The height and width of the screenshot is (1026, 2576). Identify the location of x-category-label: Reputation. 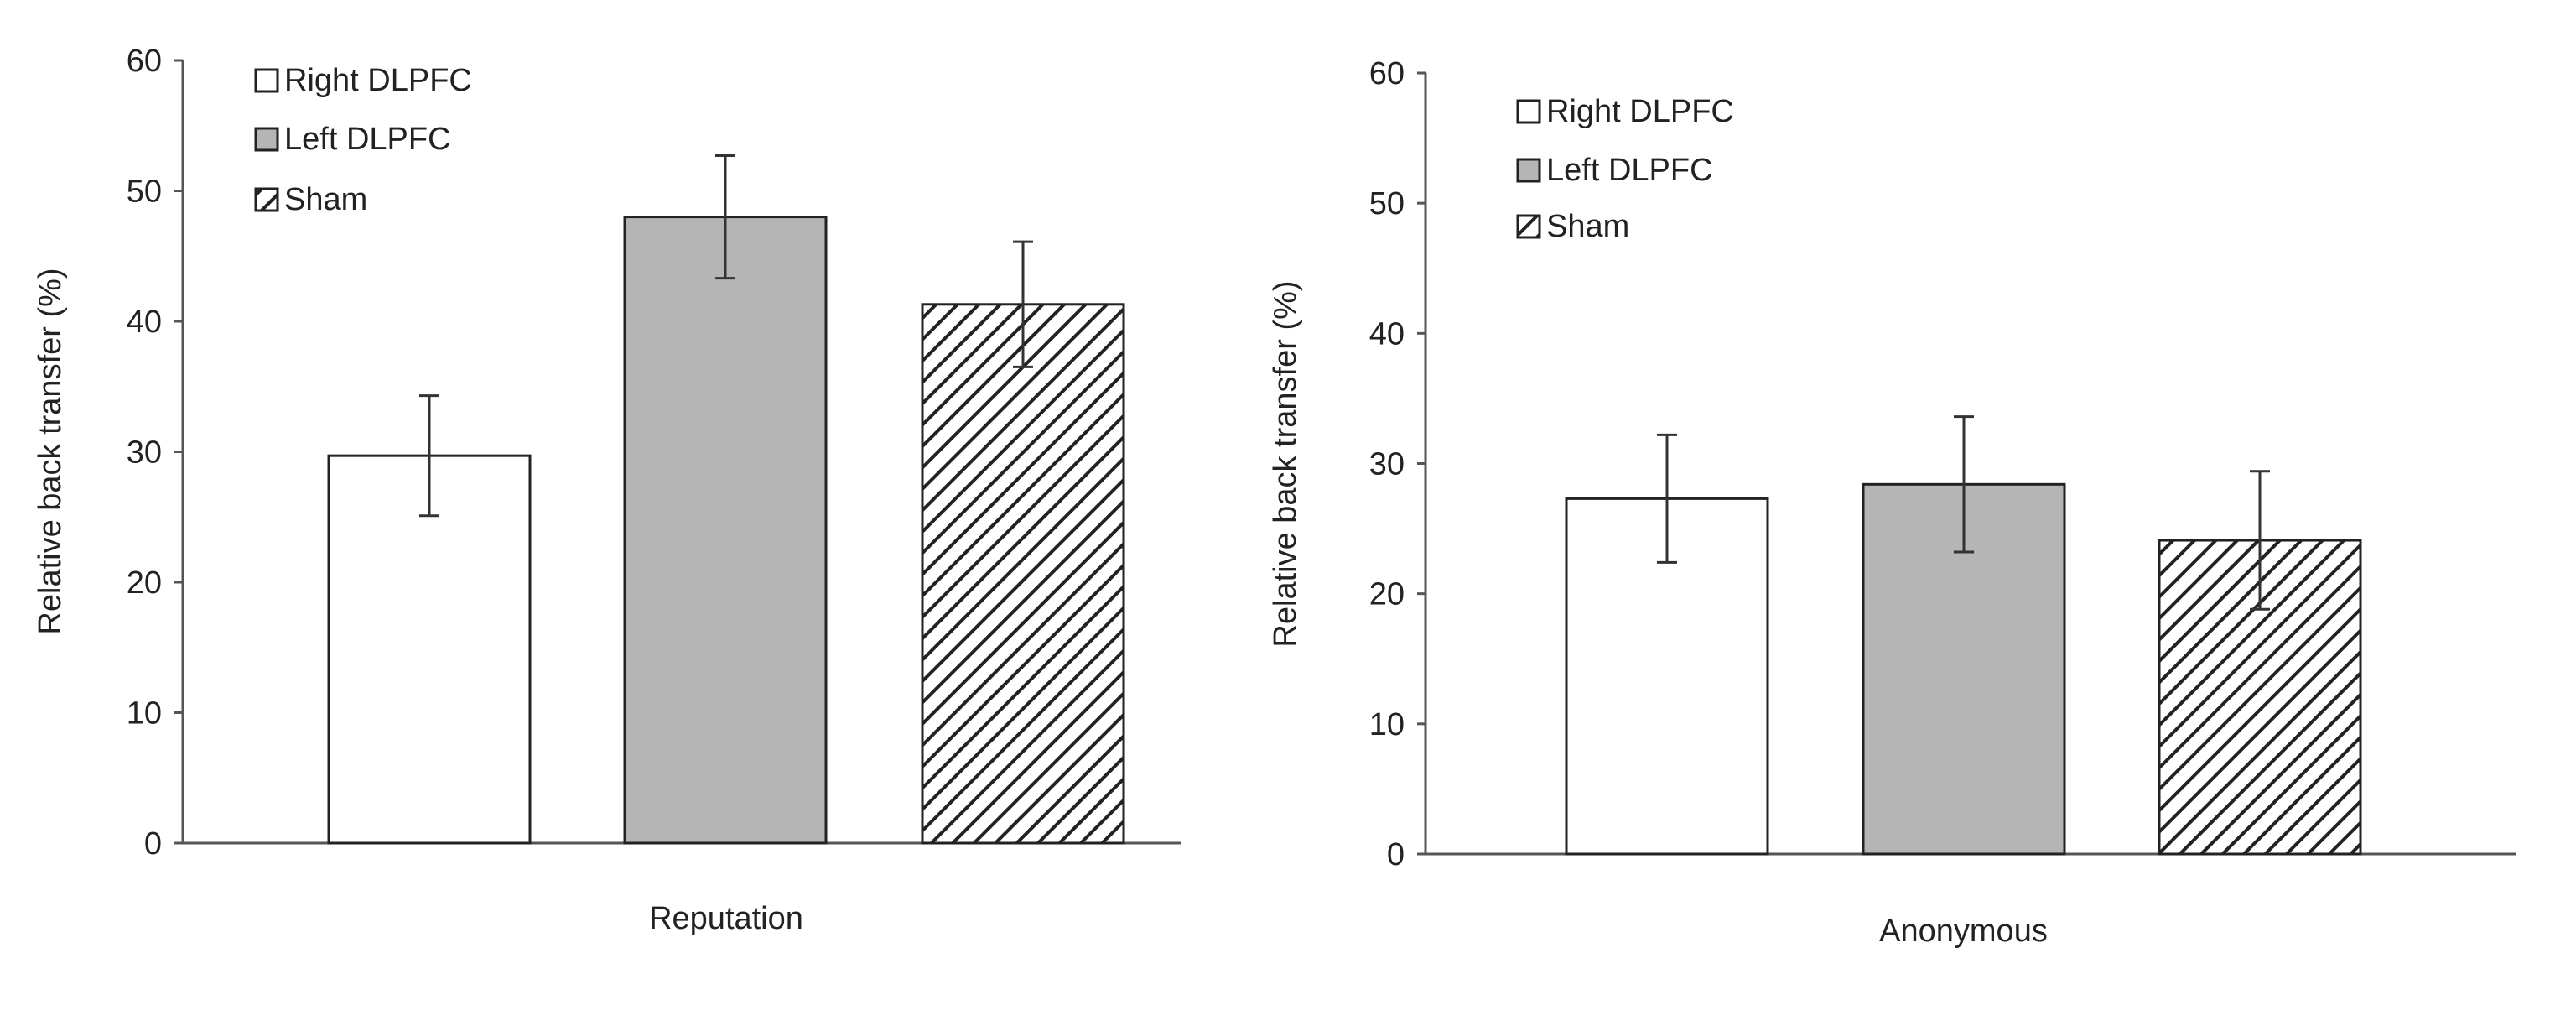
(726, 918).